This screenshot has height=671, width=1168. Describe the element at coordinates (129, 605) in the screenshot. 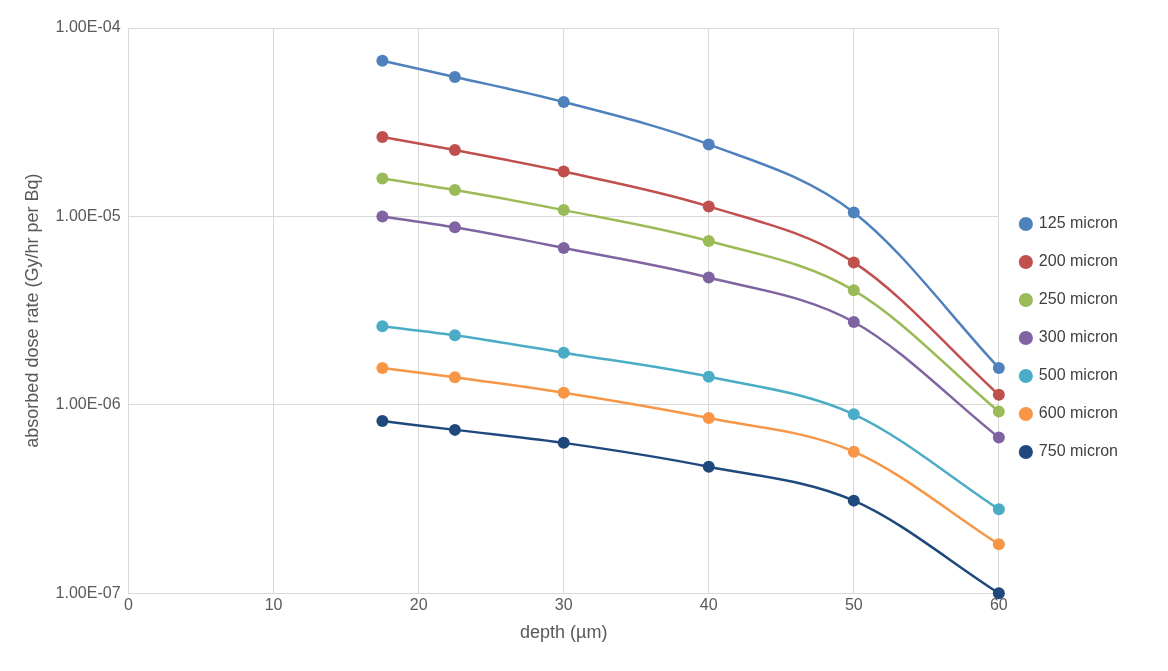

I see `x-tick-label: 0` at that location.